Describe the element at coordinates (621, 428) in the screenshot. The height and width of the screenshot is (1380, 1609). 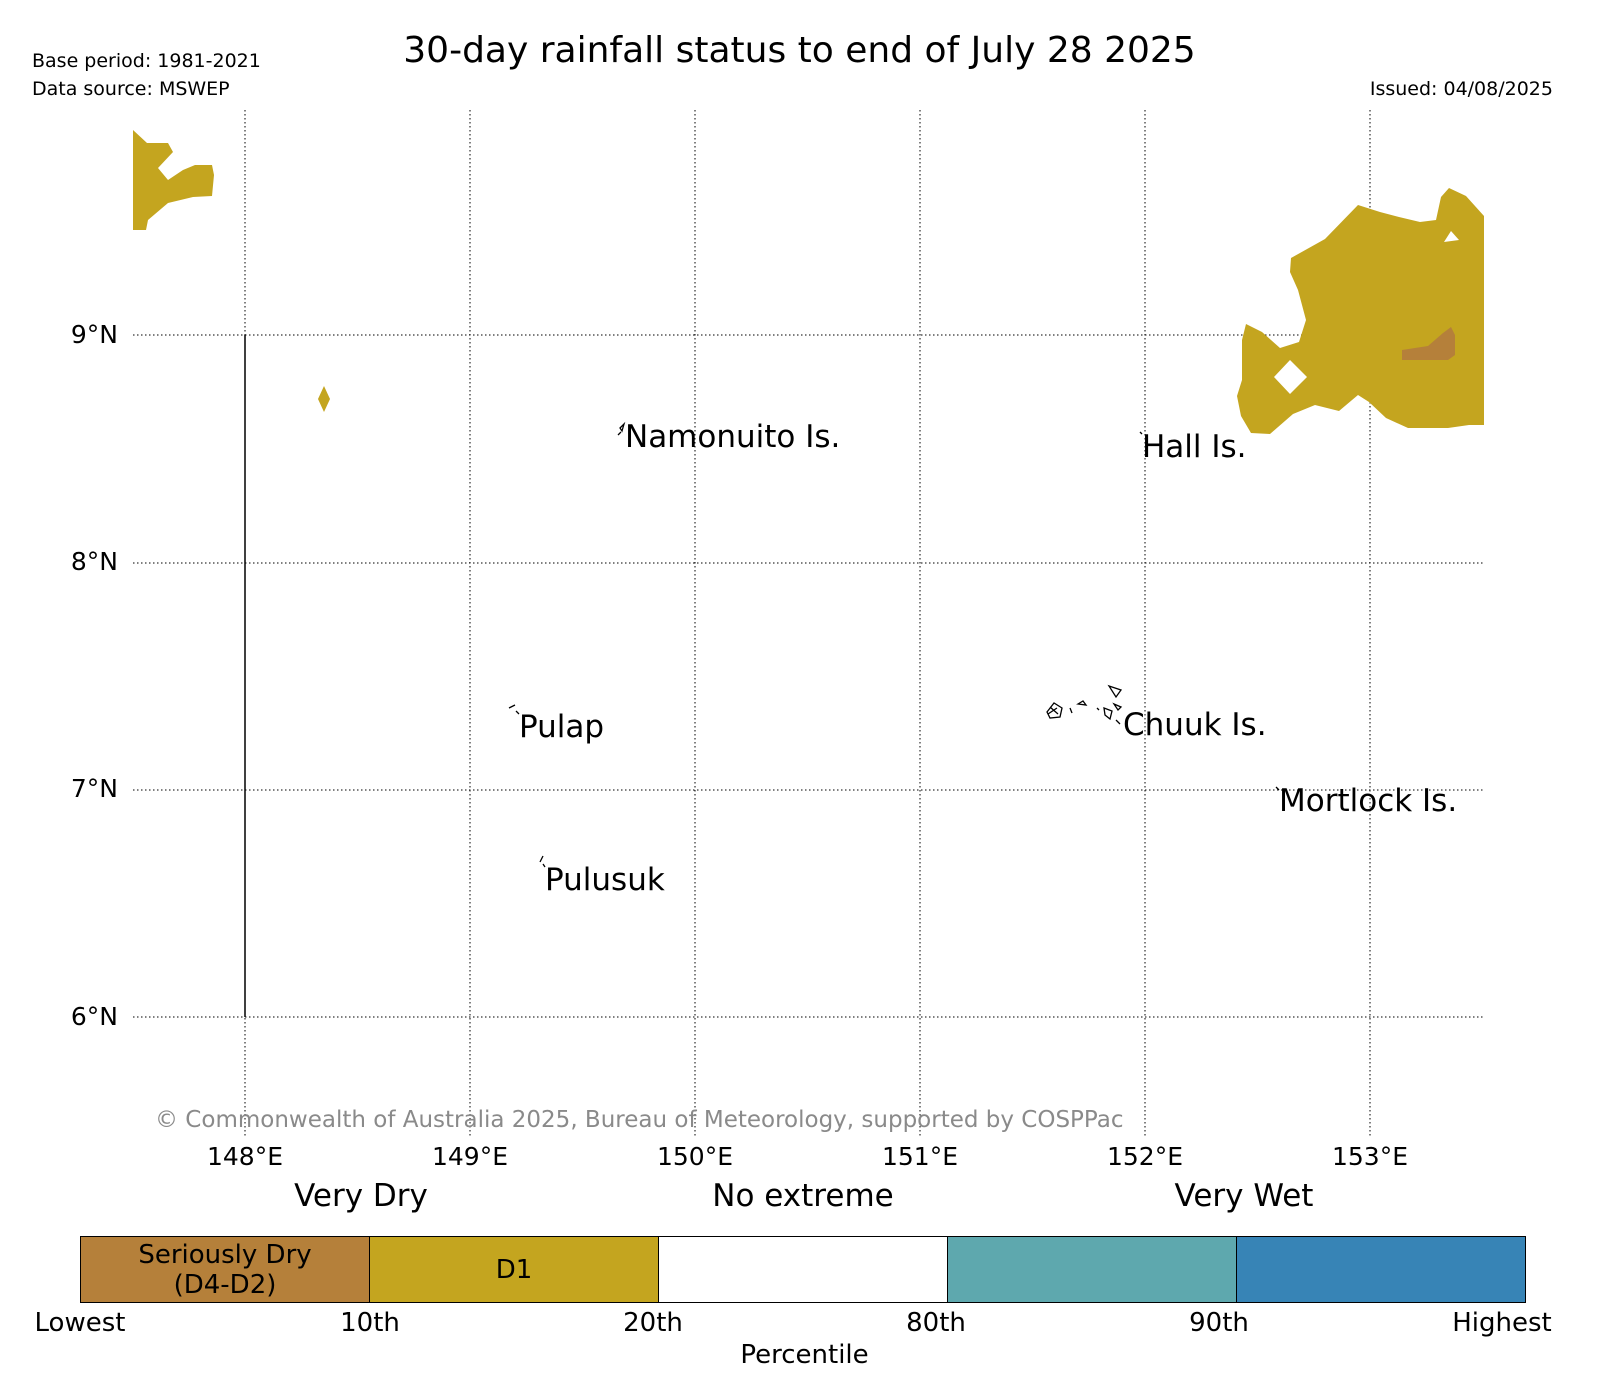
I see `namonuito-island-outline` at that location.